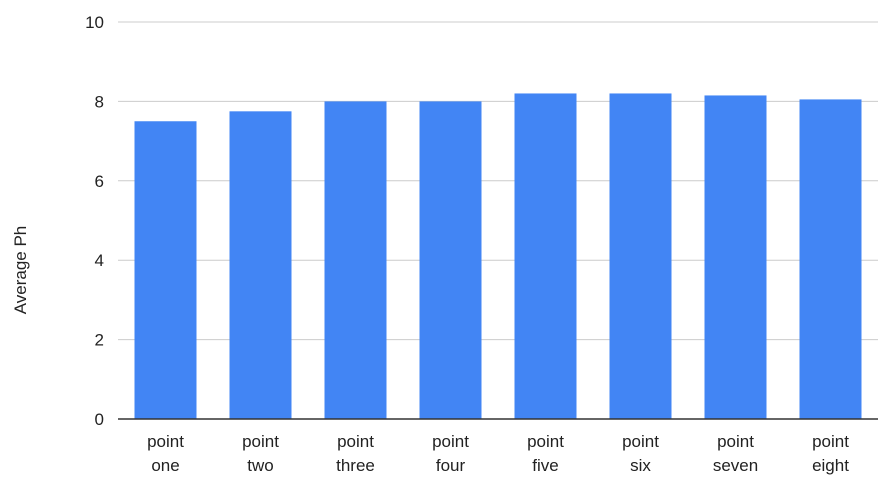 The height and width of the screenshot is (477, 878). Describe the element at coordinates (545, 465) in the screenshot. I see `category-label: five` at that location.